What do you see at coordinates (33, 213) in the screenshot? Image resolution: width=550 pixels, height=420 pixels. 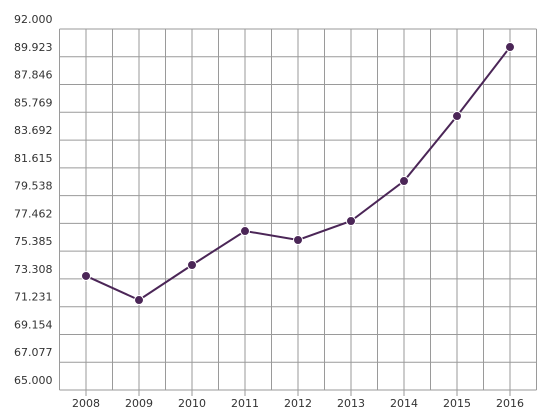 I see `y-tick-label: 77.462` at bounding box center [33, 213].